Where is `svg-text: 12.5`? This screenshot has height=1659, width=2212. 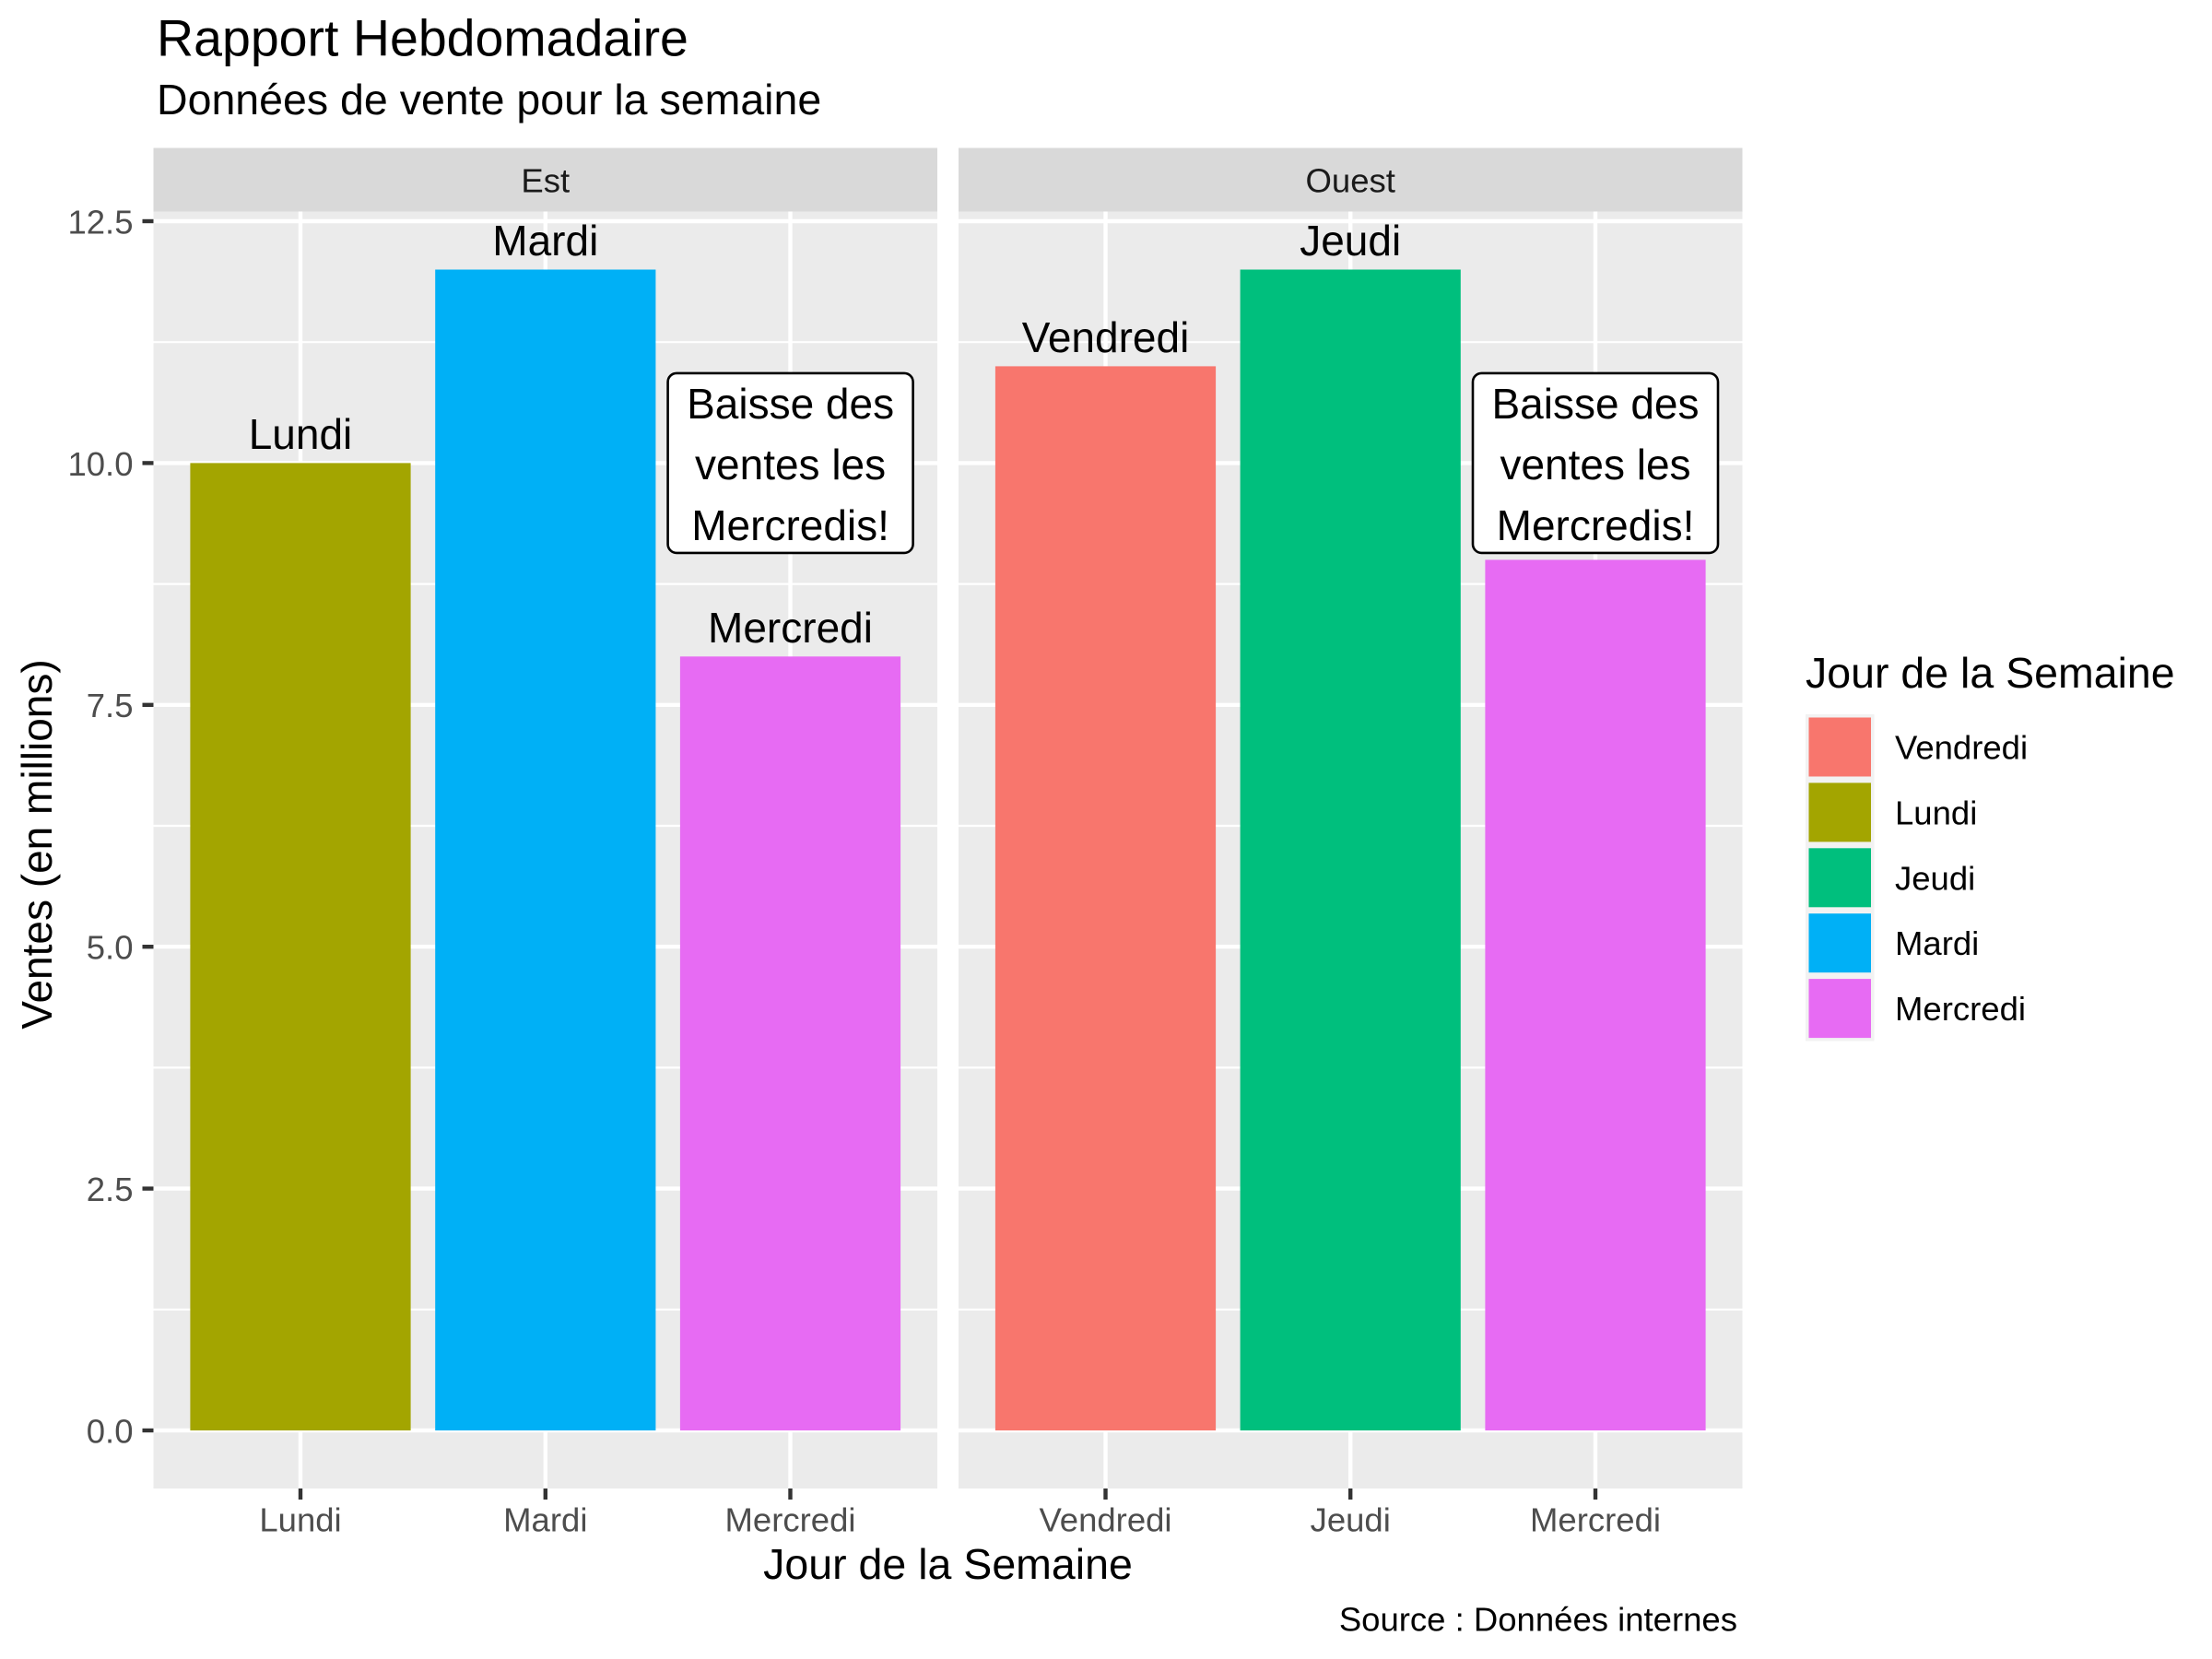 svg-text: 12.5 is located at coordinates (100, 222).